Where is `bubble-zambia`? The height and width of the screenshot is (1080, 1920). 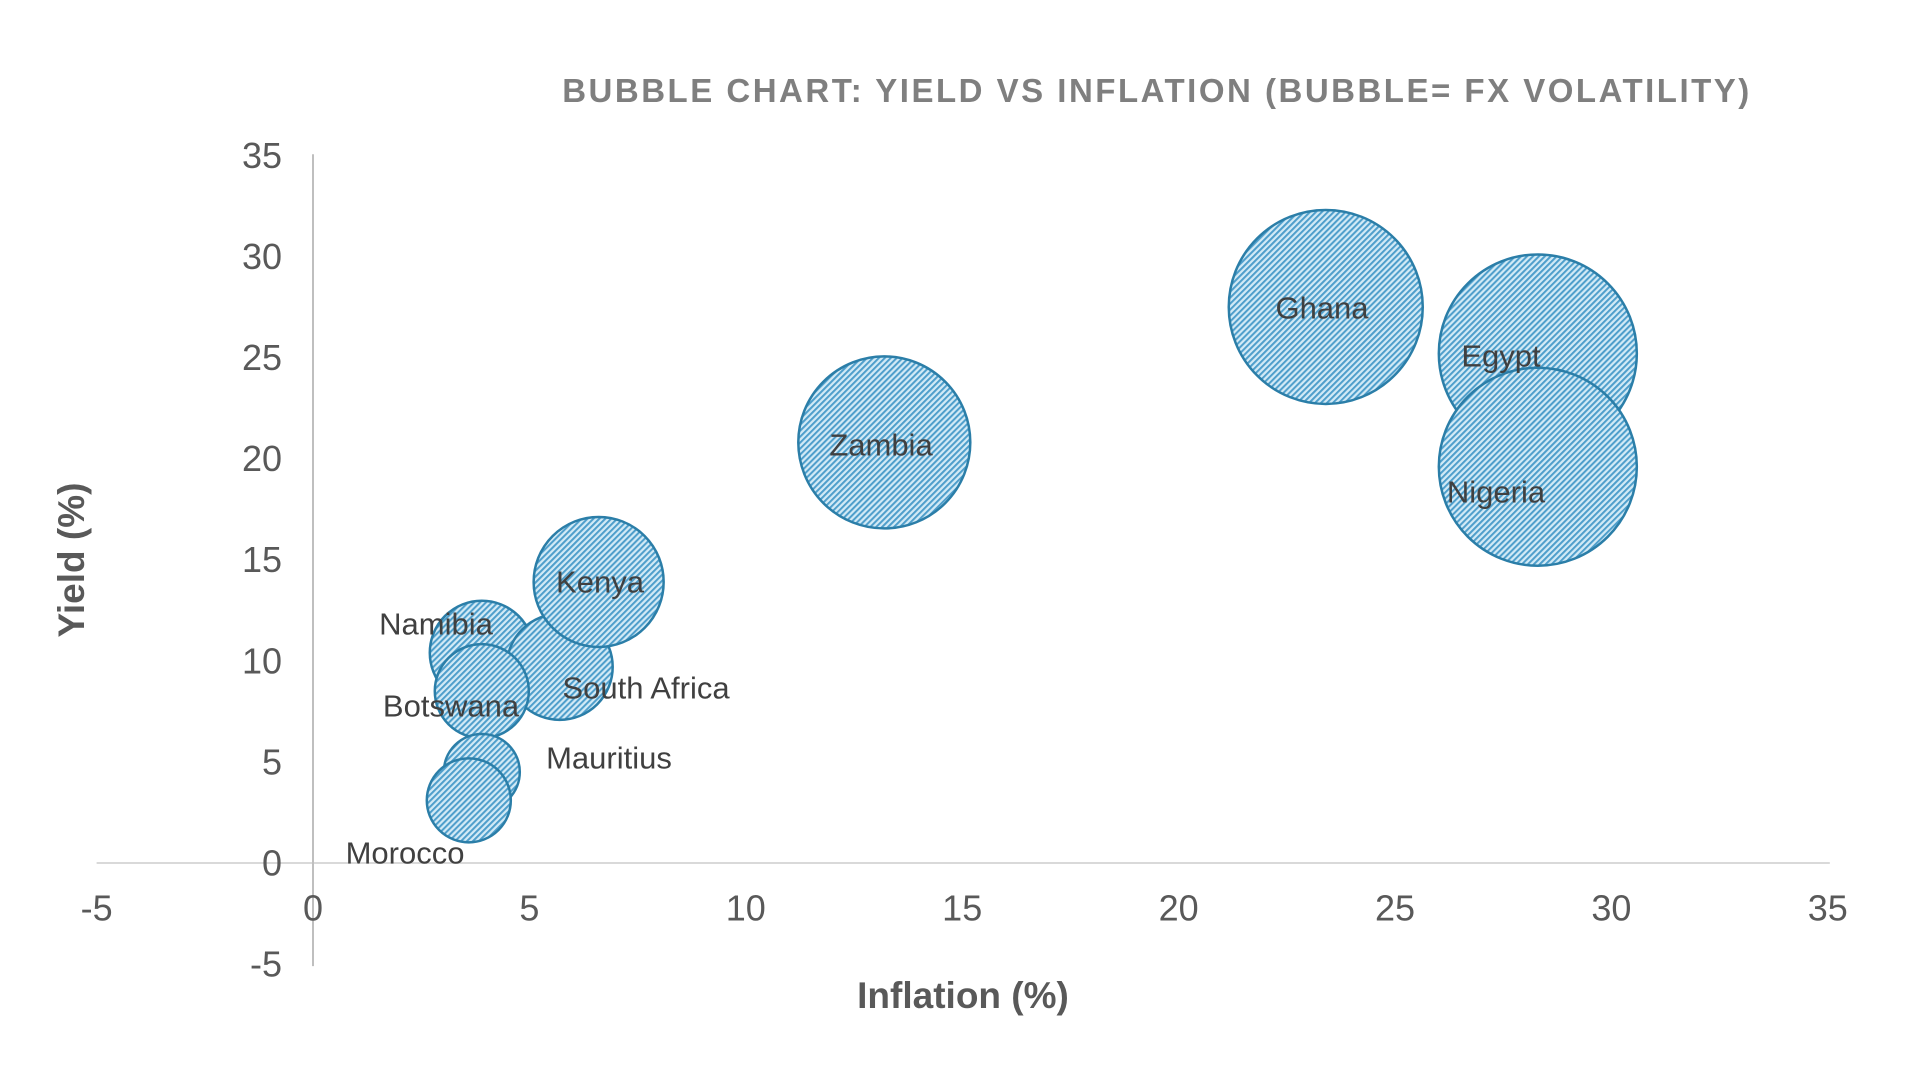
bubble-zambia is located at coordinates (884, 442).